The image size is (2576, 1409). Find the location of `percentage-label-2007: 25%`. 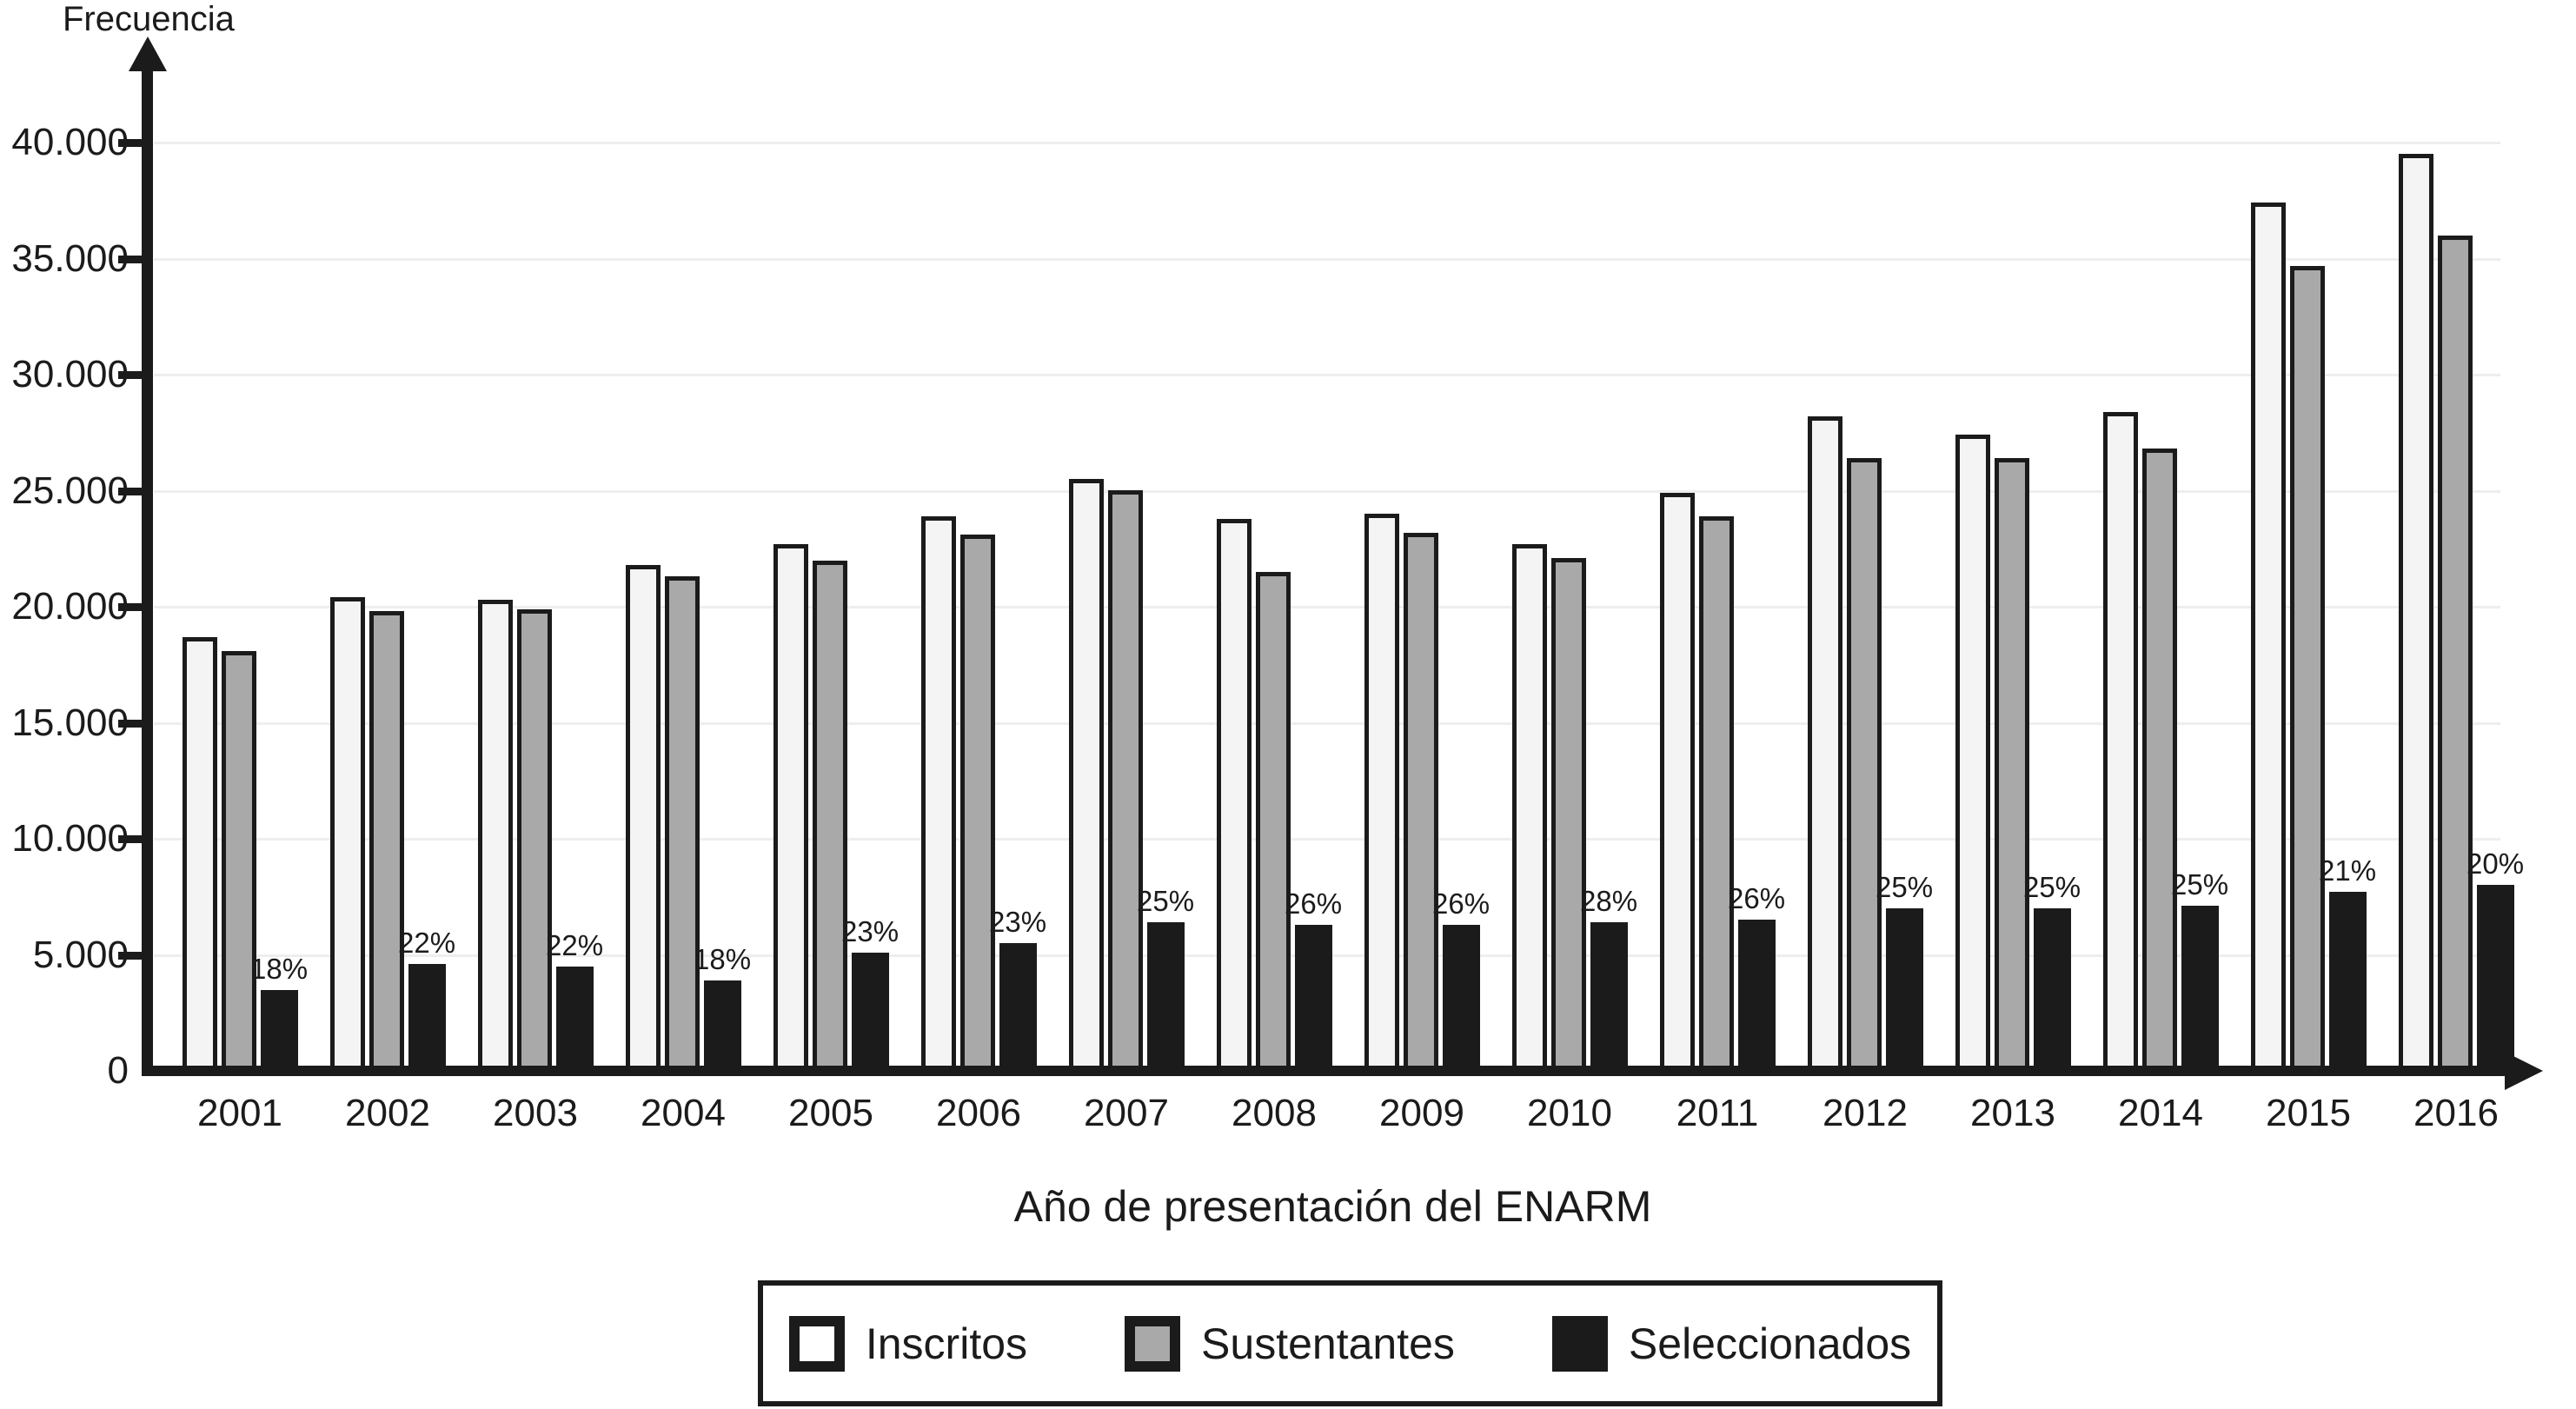

percentage-label-2007: 25% is located at coordinates (1166, 901).